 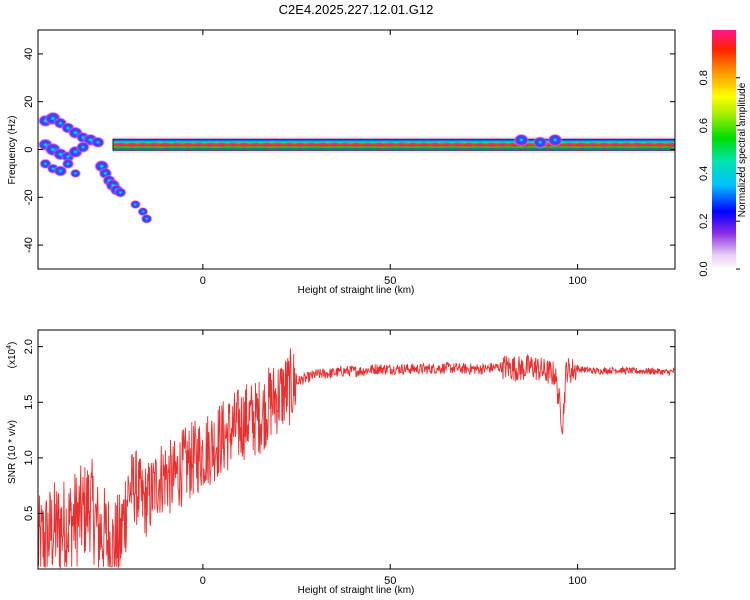 What do you see at coordinates (203, 581) in the screenshot?
I see `snr-xtick-label: 0` at bounding box center [203, 581].